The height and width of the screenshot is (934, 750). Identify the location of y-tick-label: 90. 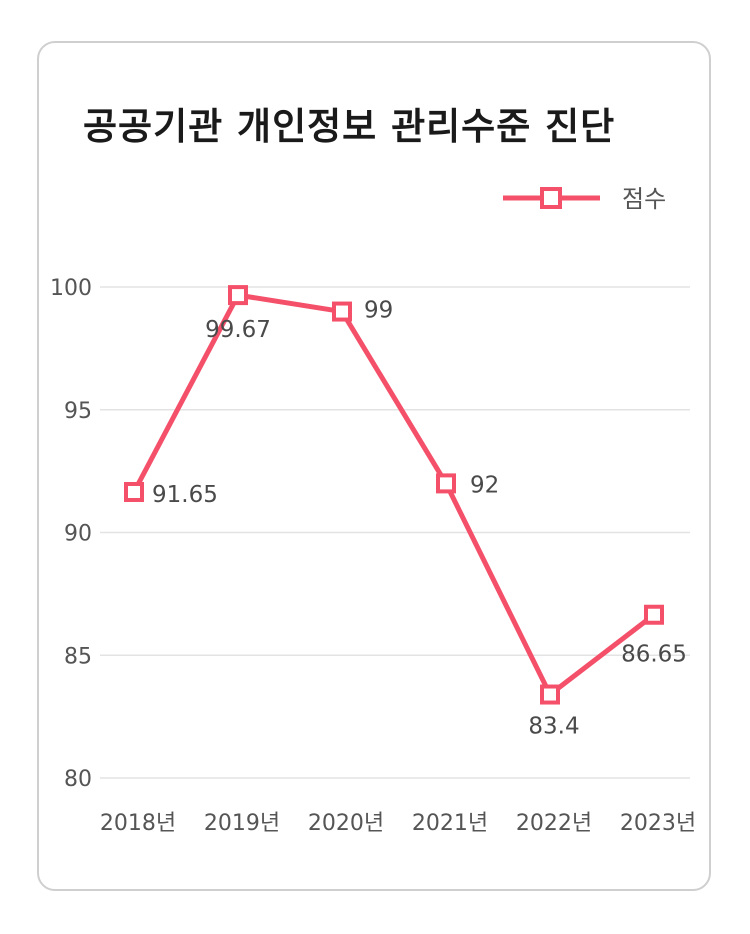
(78, 534).